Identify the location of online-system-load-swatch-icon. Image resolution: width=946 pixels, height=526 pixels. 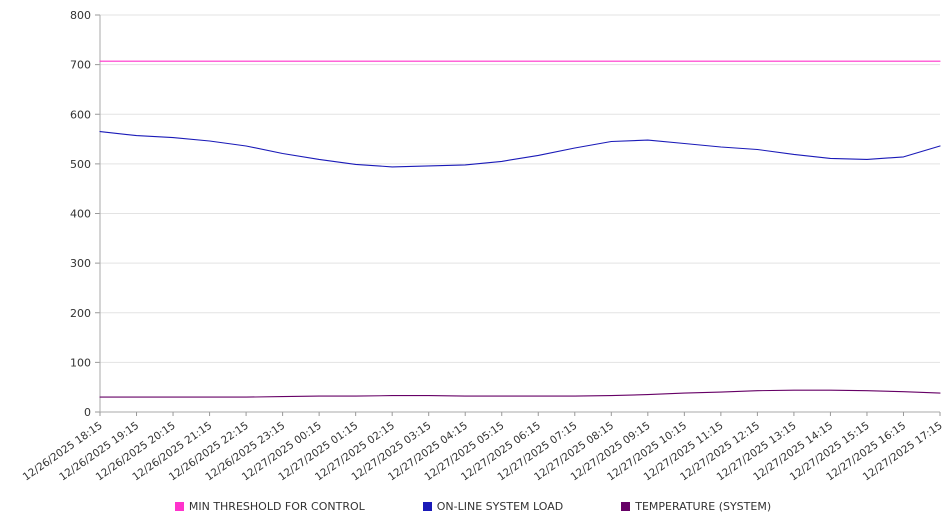
(427, 506).